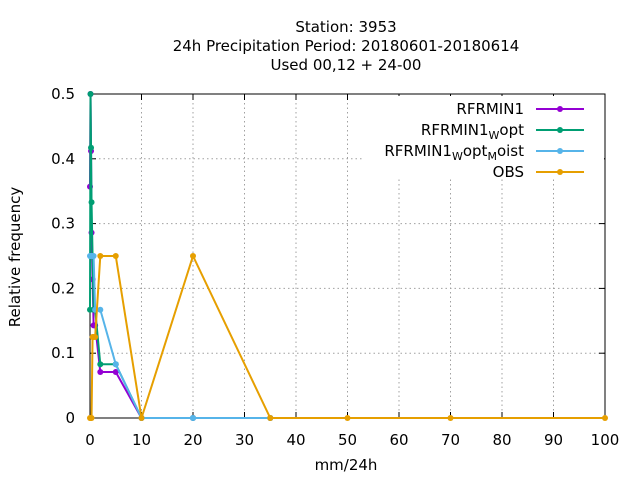 The height and width of the screenshot is (480, 640). I want to click on x-tick-label: 20, so click(192, 440).